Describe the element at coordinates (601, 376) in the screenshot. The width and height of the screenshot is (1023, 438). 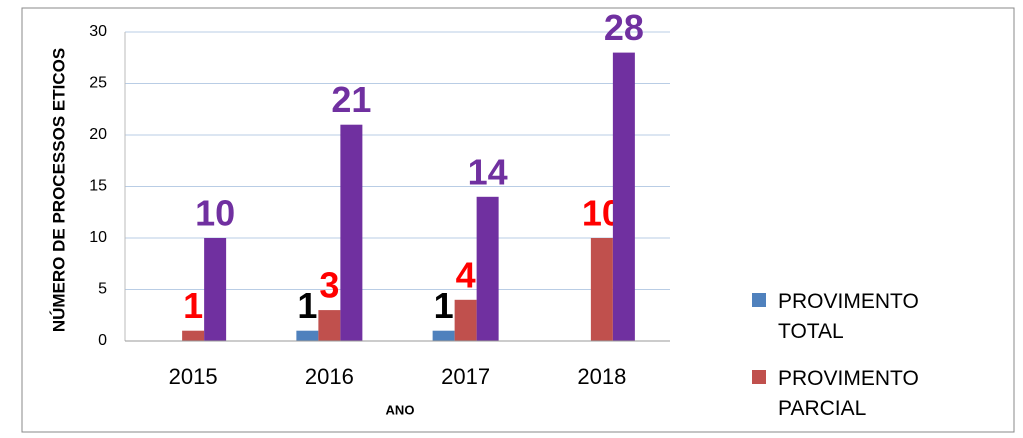
I see `x-tick-label: 2018` at that location.